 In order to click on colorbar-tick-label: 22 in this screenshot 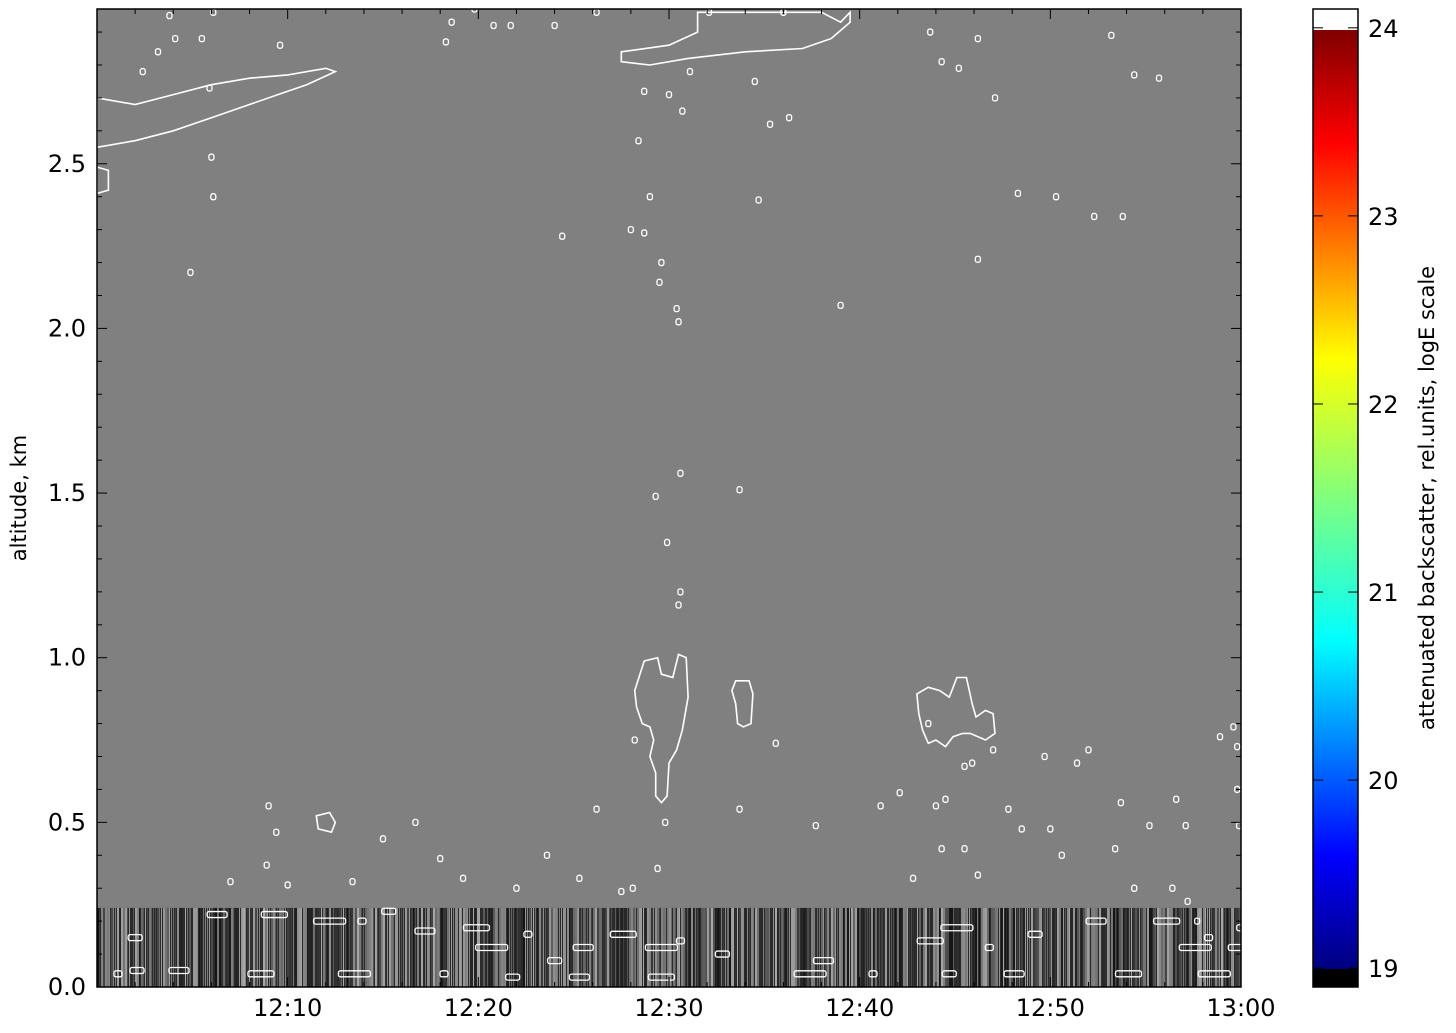, I will do `click(1383, 405)`.